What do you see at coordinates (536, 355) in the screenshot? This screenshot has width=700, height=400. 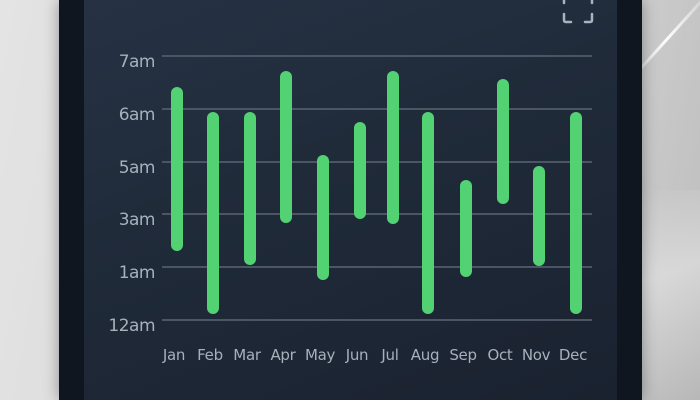 I see `x-axis-label: Nov` at bounding box center [536, 355].